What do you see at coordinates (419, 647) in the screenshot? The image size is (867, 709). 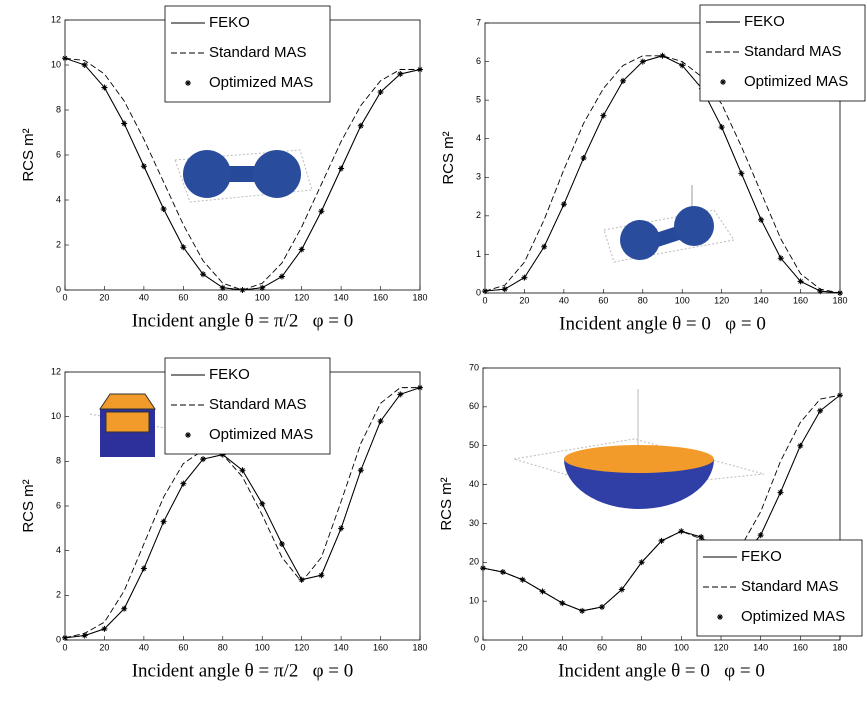 I see `x-tick-label: 180` at bounding box center [419, 647].